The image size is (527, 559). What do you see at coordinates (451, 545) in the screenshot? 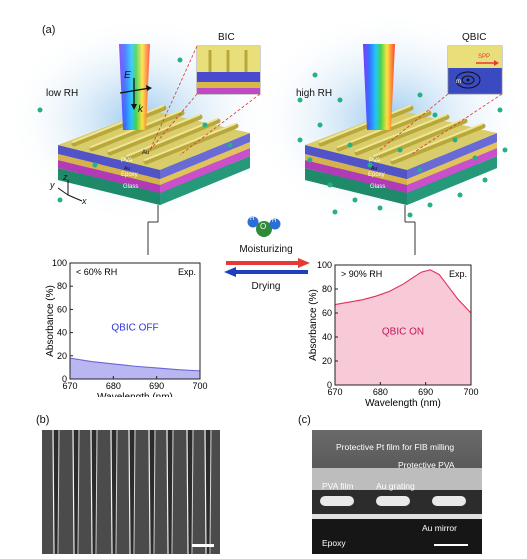
I see `scale-bar-c` at bounding box center [451, 545].